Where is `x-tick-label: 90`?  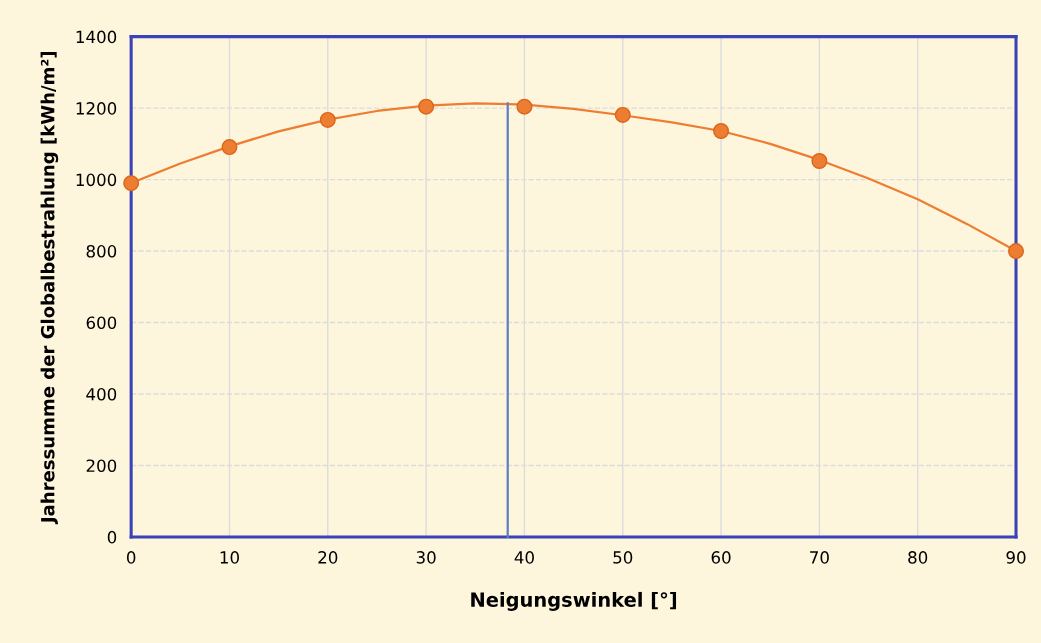
x-tick-label: 90 is located at coordinates (1016, 557).